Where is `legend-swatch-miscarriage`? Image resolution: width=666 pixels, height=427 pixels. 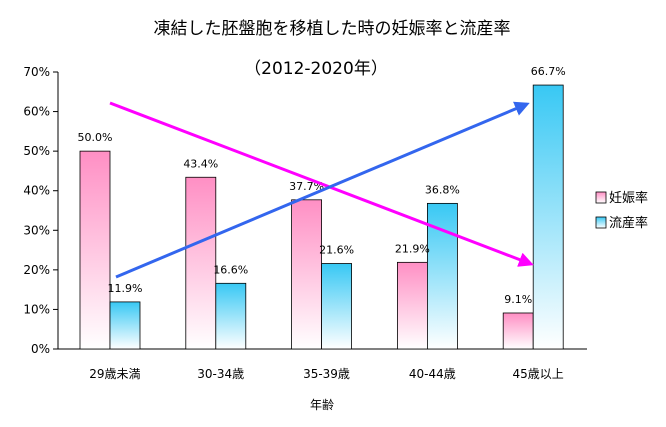
legend-swatch-miscarriage is located at coordinates (601, 222).